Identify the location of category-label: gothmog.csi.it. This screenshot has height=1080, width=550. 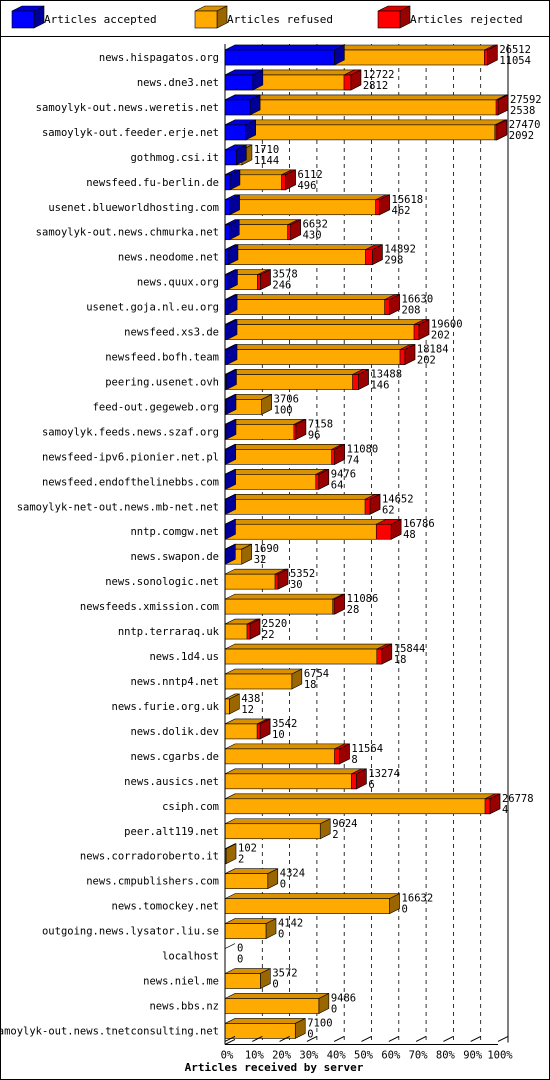
(174, 158).